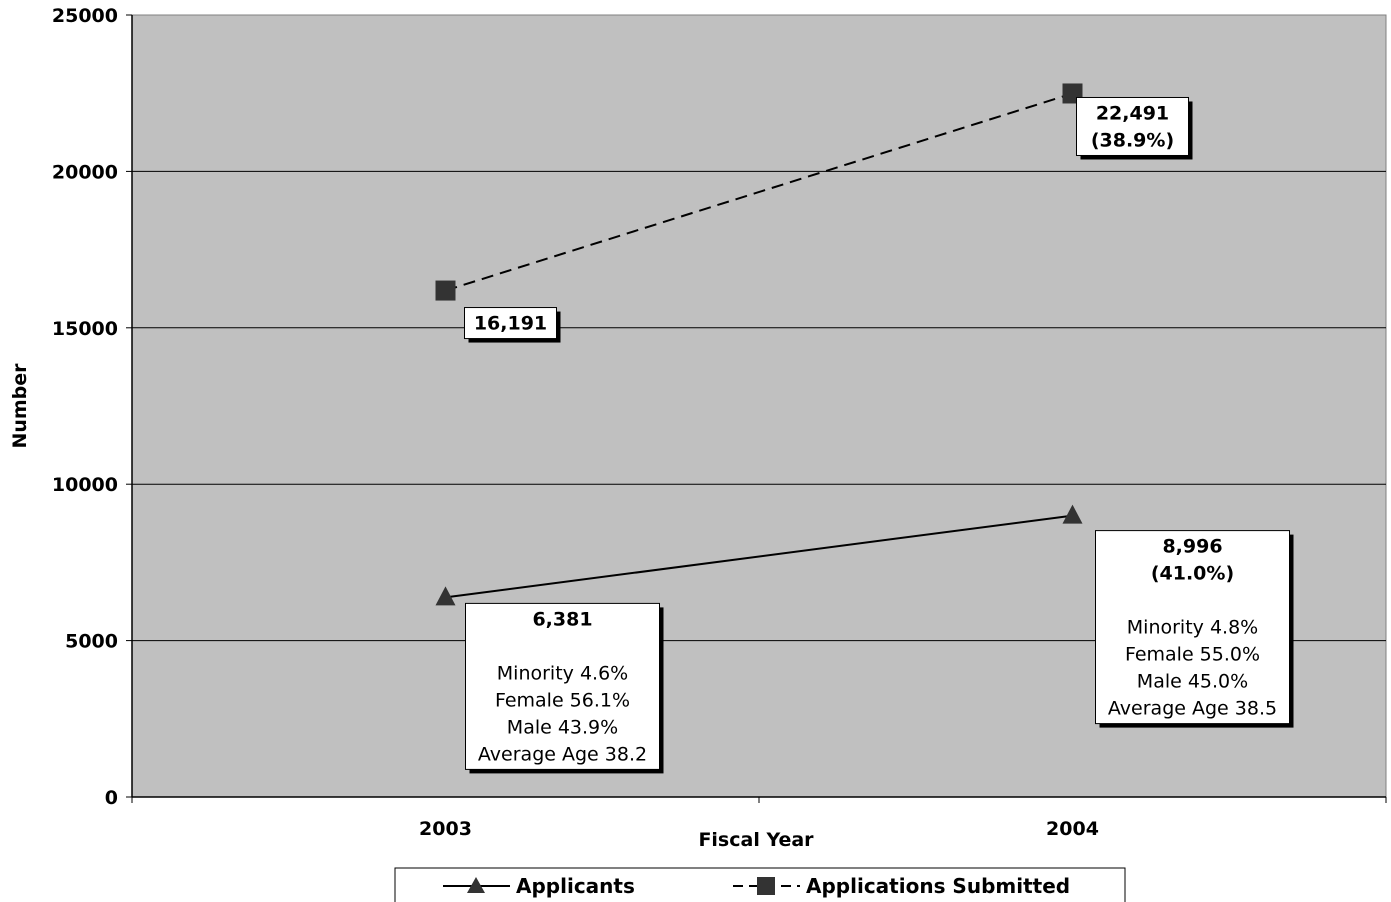 This screenshot has width=1391, height=902. Describe the element at coordinates (85, 485) in the screenshot. I see `y-tick-label: 10000` at that location.